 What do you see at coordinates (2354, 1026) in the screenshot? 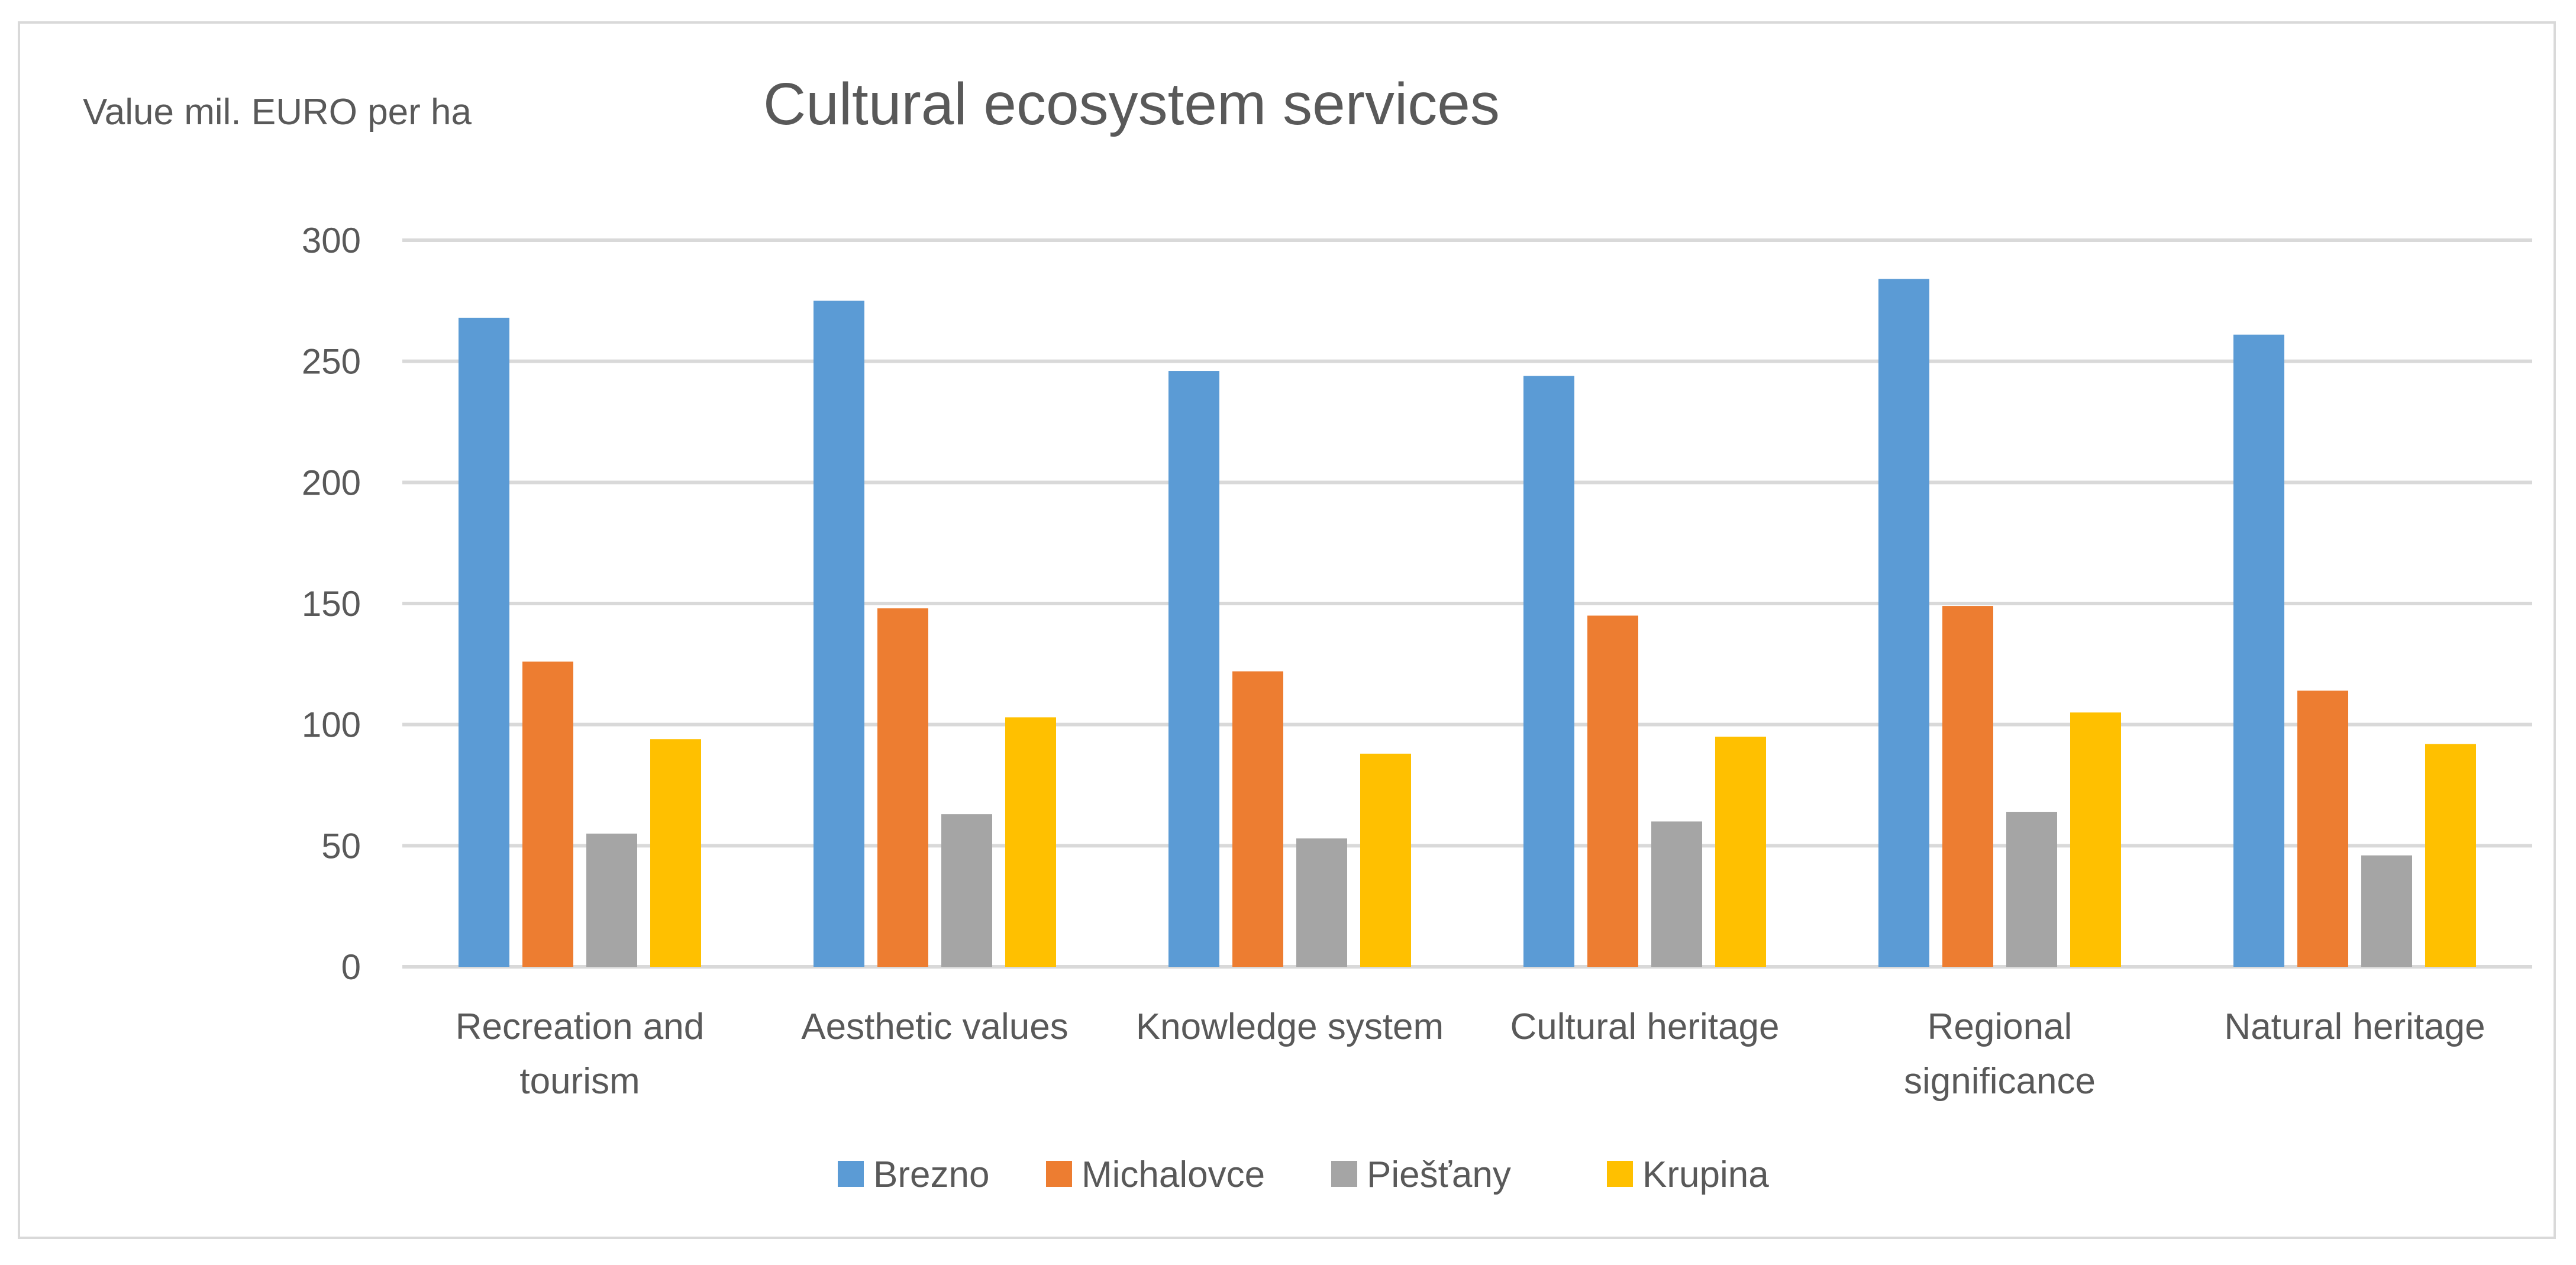
I see `category-label: Natural heritage` at bounding box center [2354, 1026].